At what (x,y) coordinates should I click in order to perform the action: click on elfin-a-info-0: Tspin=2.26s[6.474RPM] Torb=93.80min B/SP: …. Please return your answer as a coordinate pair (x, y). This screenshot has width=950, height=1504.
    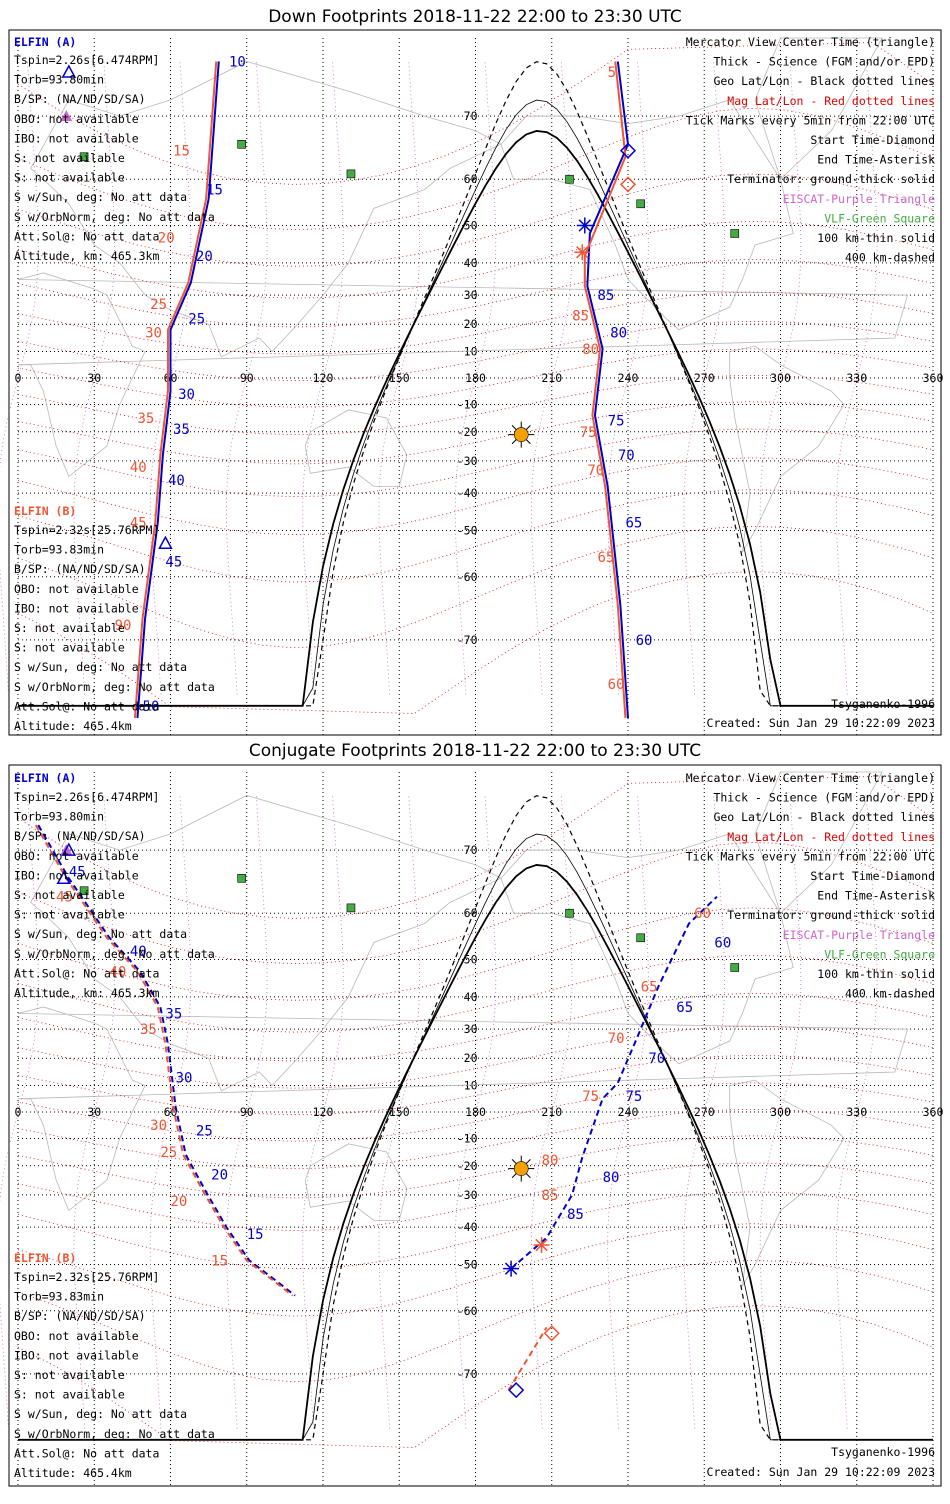
    Looking at the image, I should click on (114, 158).